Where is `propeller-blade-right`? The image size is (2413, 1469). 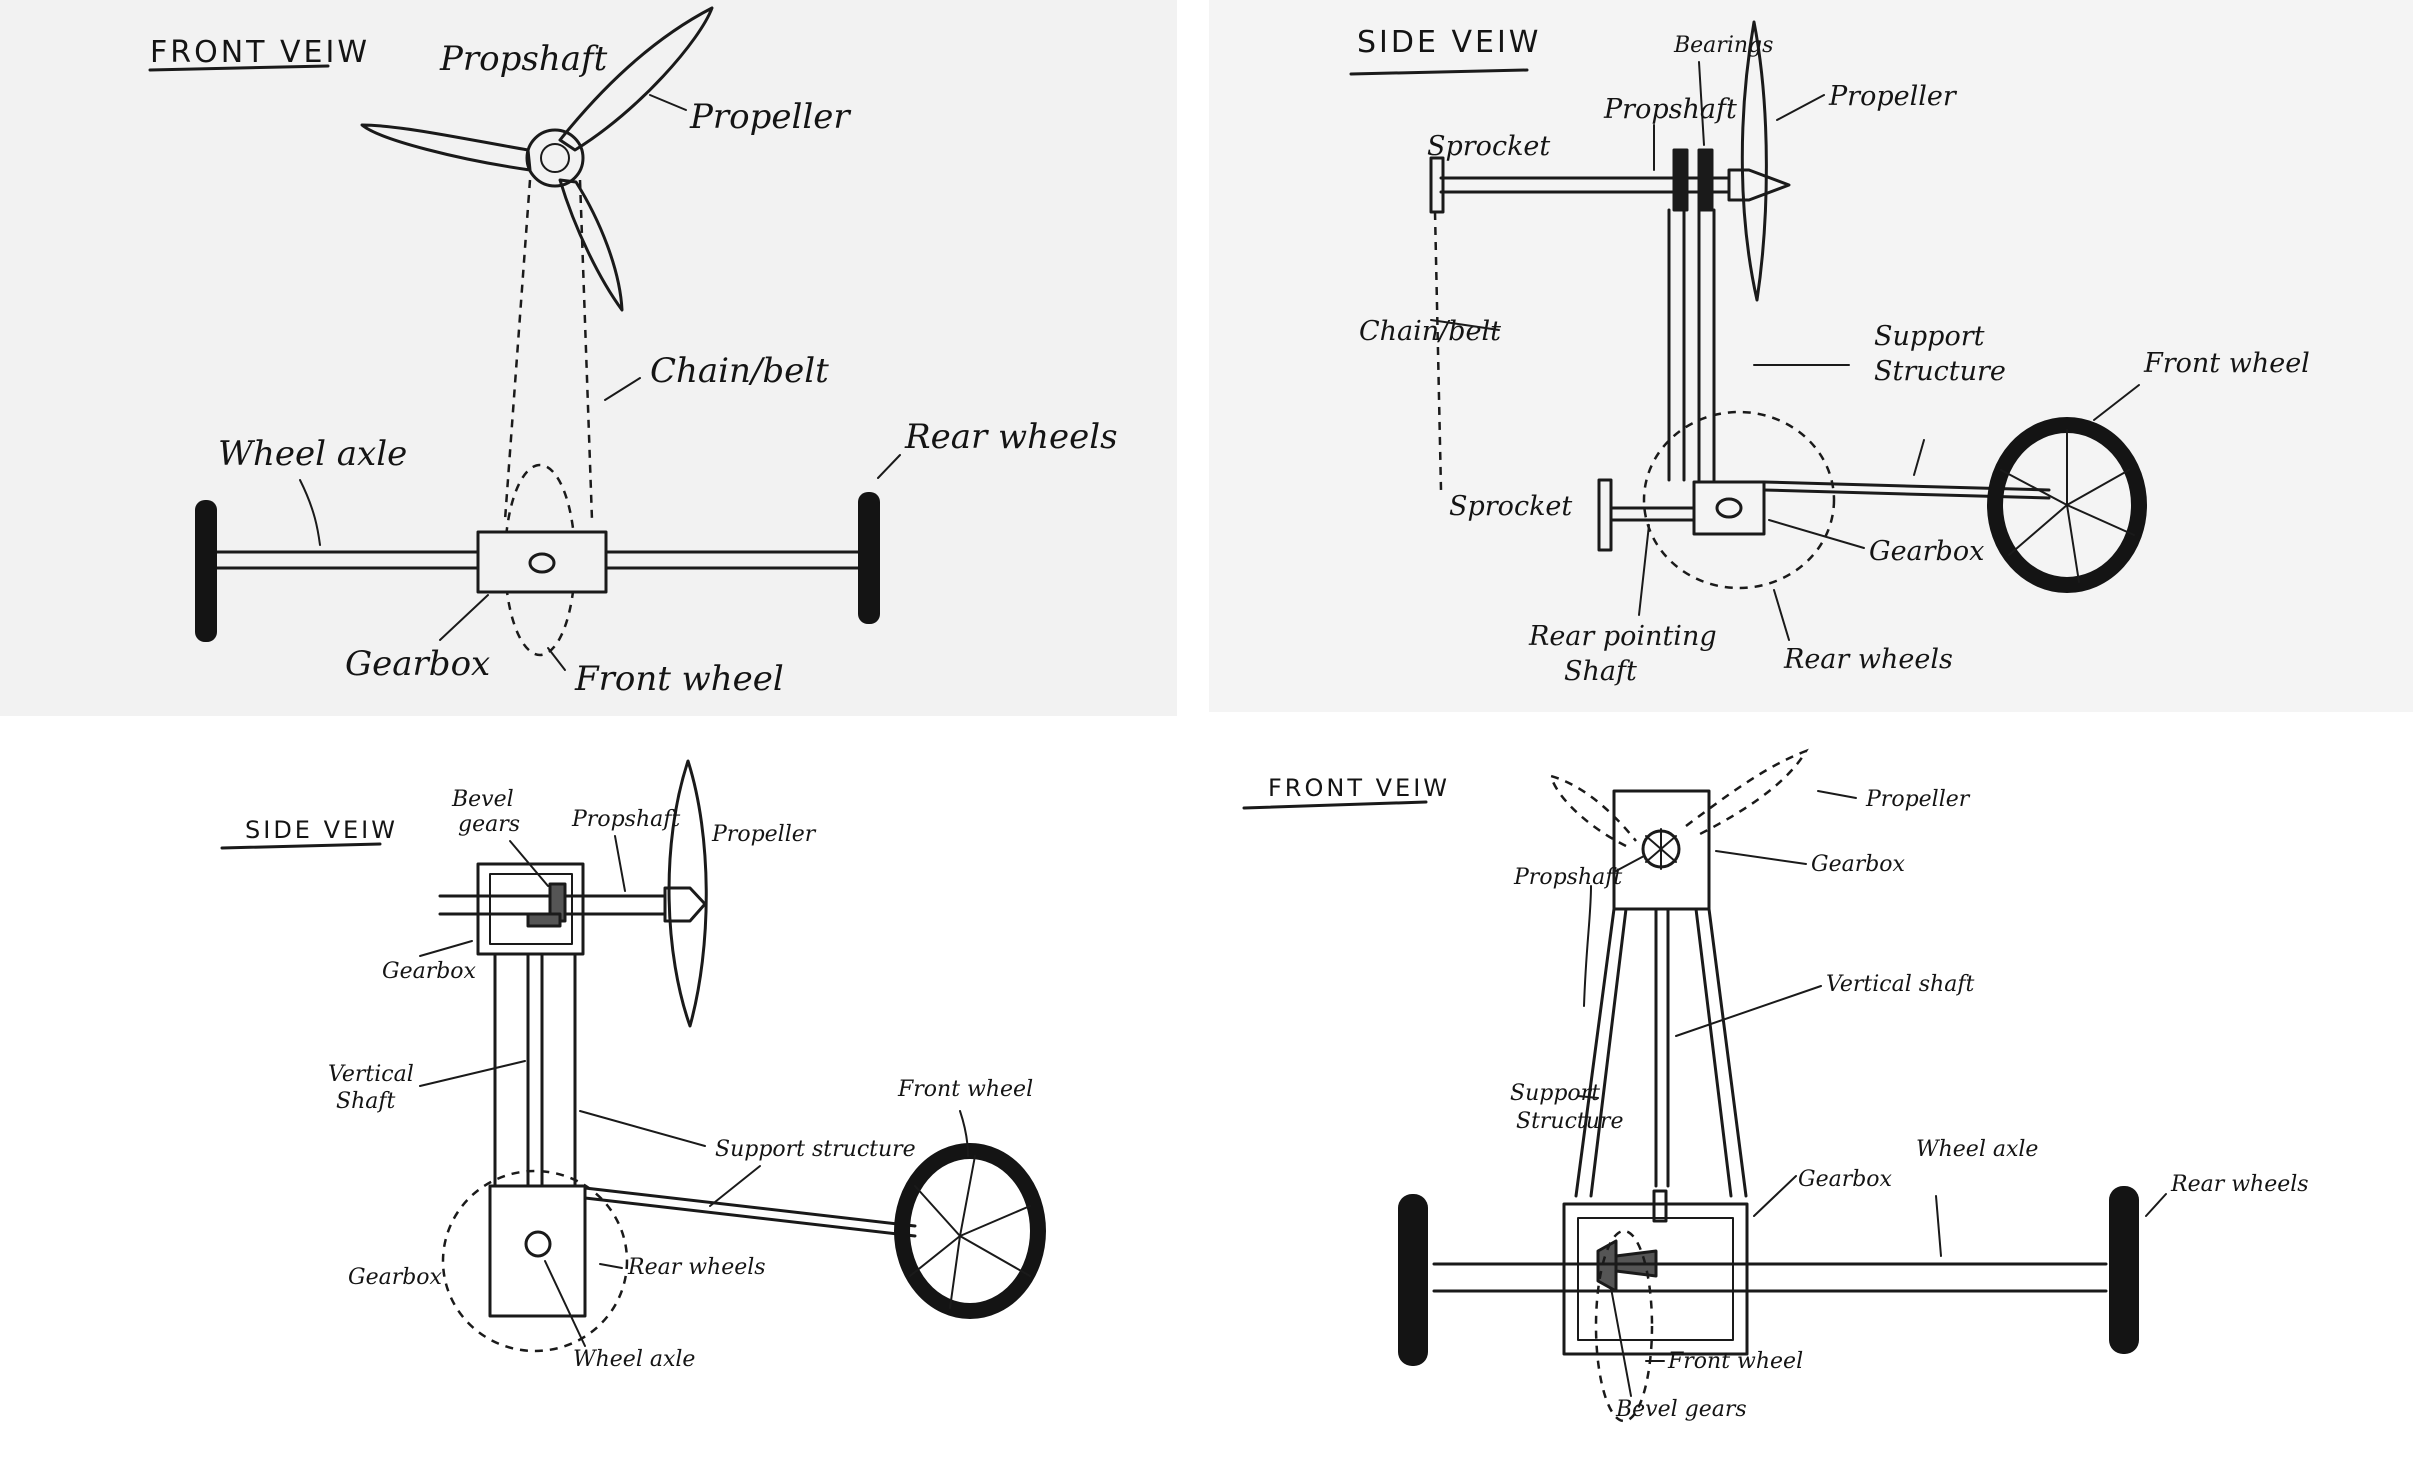 propeller-blade-right is located at coordinates (1747, 793).